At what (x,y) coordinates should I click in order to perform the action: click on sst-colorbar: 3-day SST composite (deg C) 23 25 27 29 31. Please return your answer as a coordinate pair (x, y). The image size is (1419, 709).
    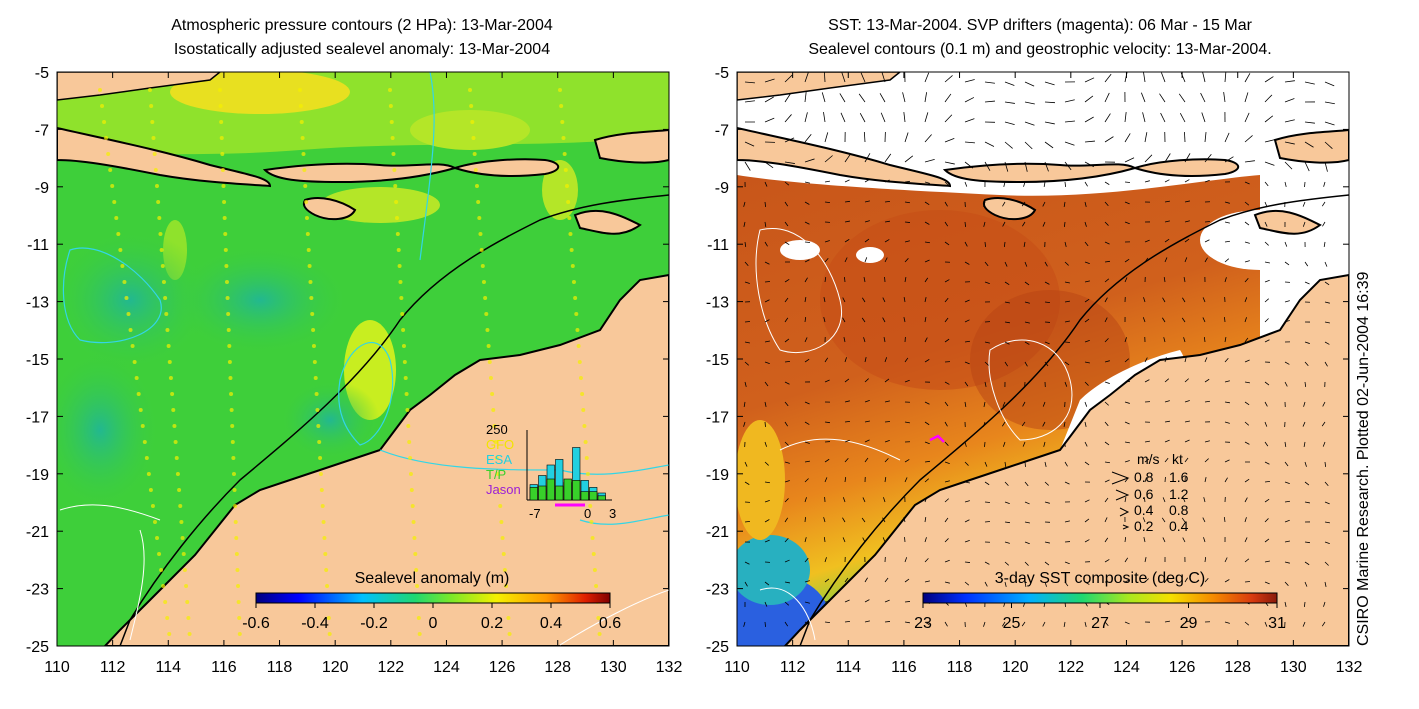
    Looking at the image, I should click on (1100, 601).